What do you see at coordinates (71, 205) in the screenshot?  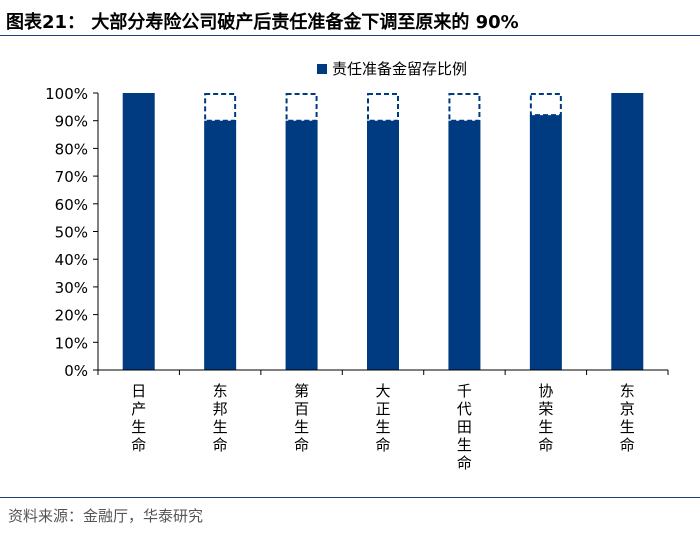 I see `y-tick-label: 60%` at bounding box center [71, 205].